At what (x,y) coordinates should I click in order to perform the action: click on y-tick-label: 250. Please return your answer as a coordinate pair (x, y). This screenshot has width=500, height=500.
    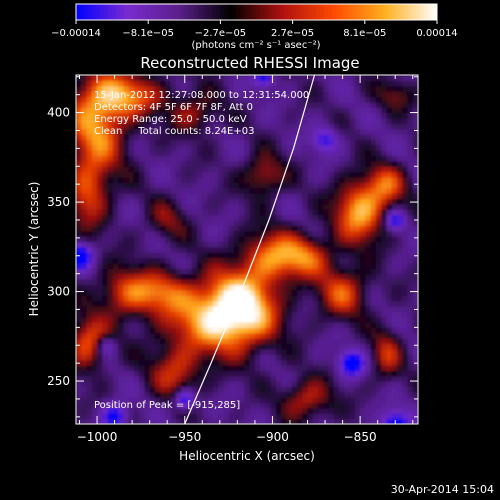
    Looking at the image, I should click on (58, 381).